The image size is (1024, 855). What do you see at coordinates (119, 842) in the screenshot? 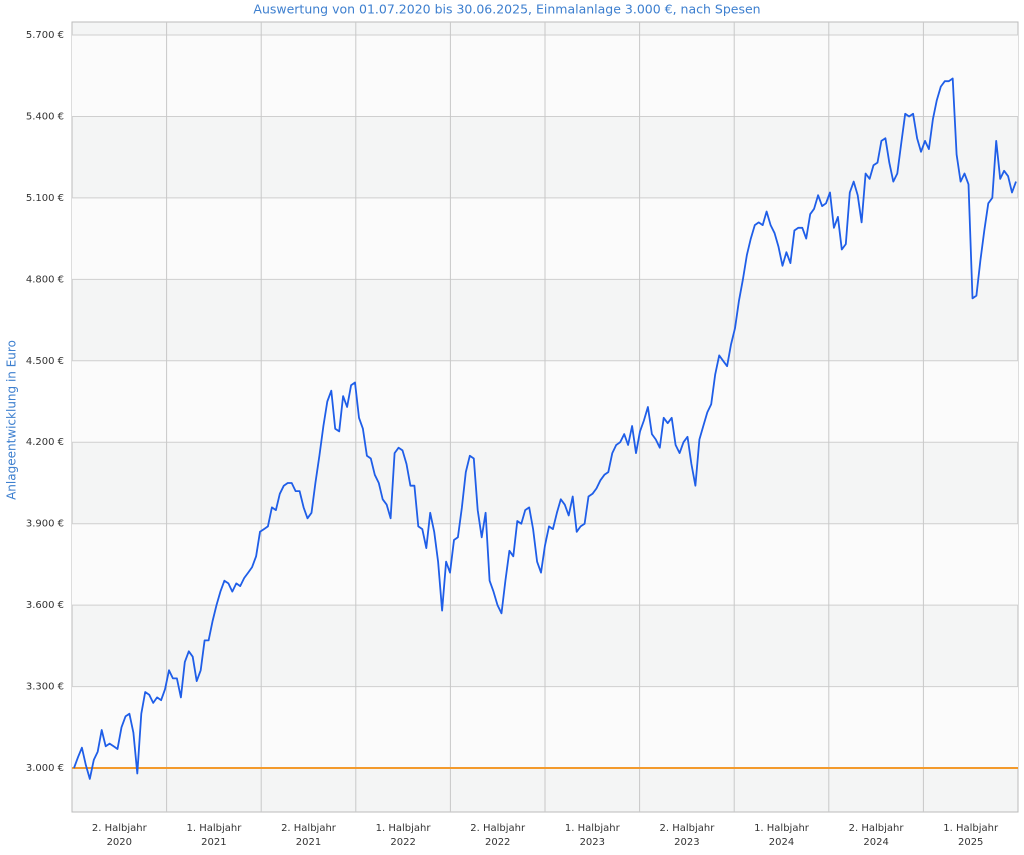
I see `x-tick-year: 2020` at bounding box center [119, 842].